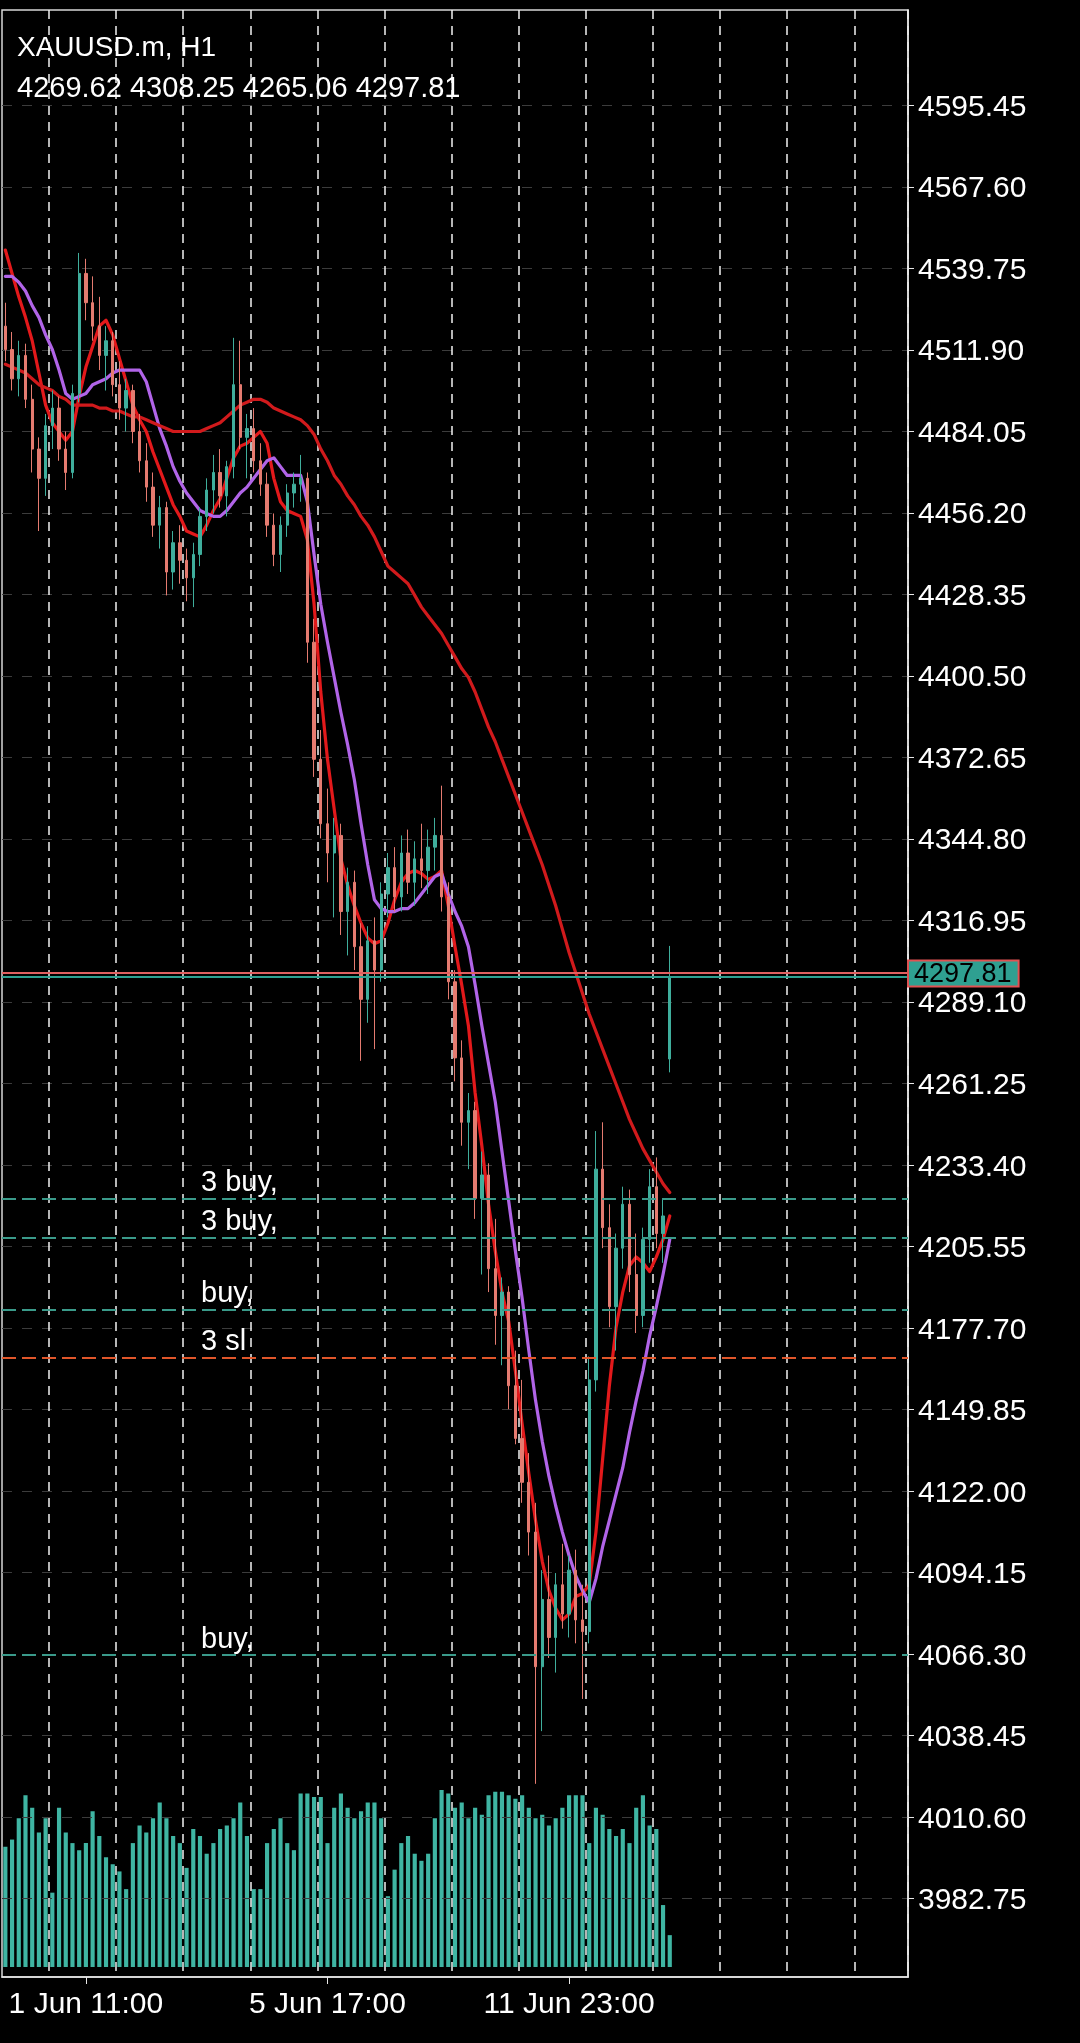  I want to click on y-tick-label: 4261.25, so click(972, 1084).